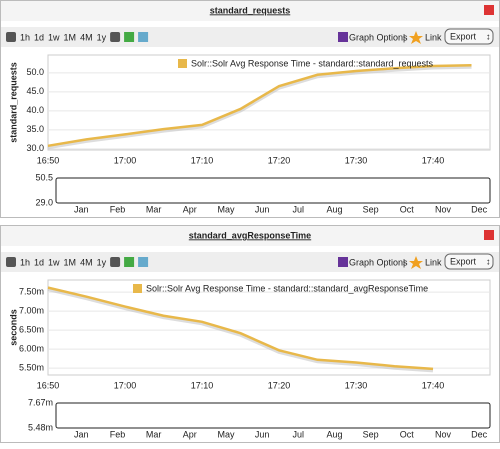  I want to click on panel-title: standard_requests, so click(250, 10).